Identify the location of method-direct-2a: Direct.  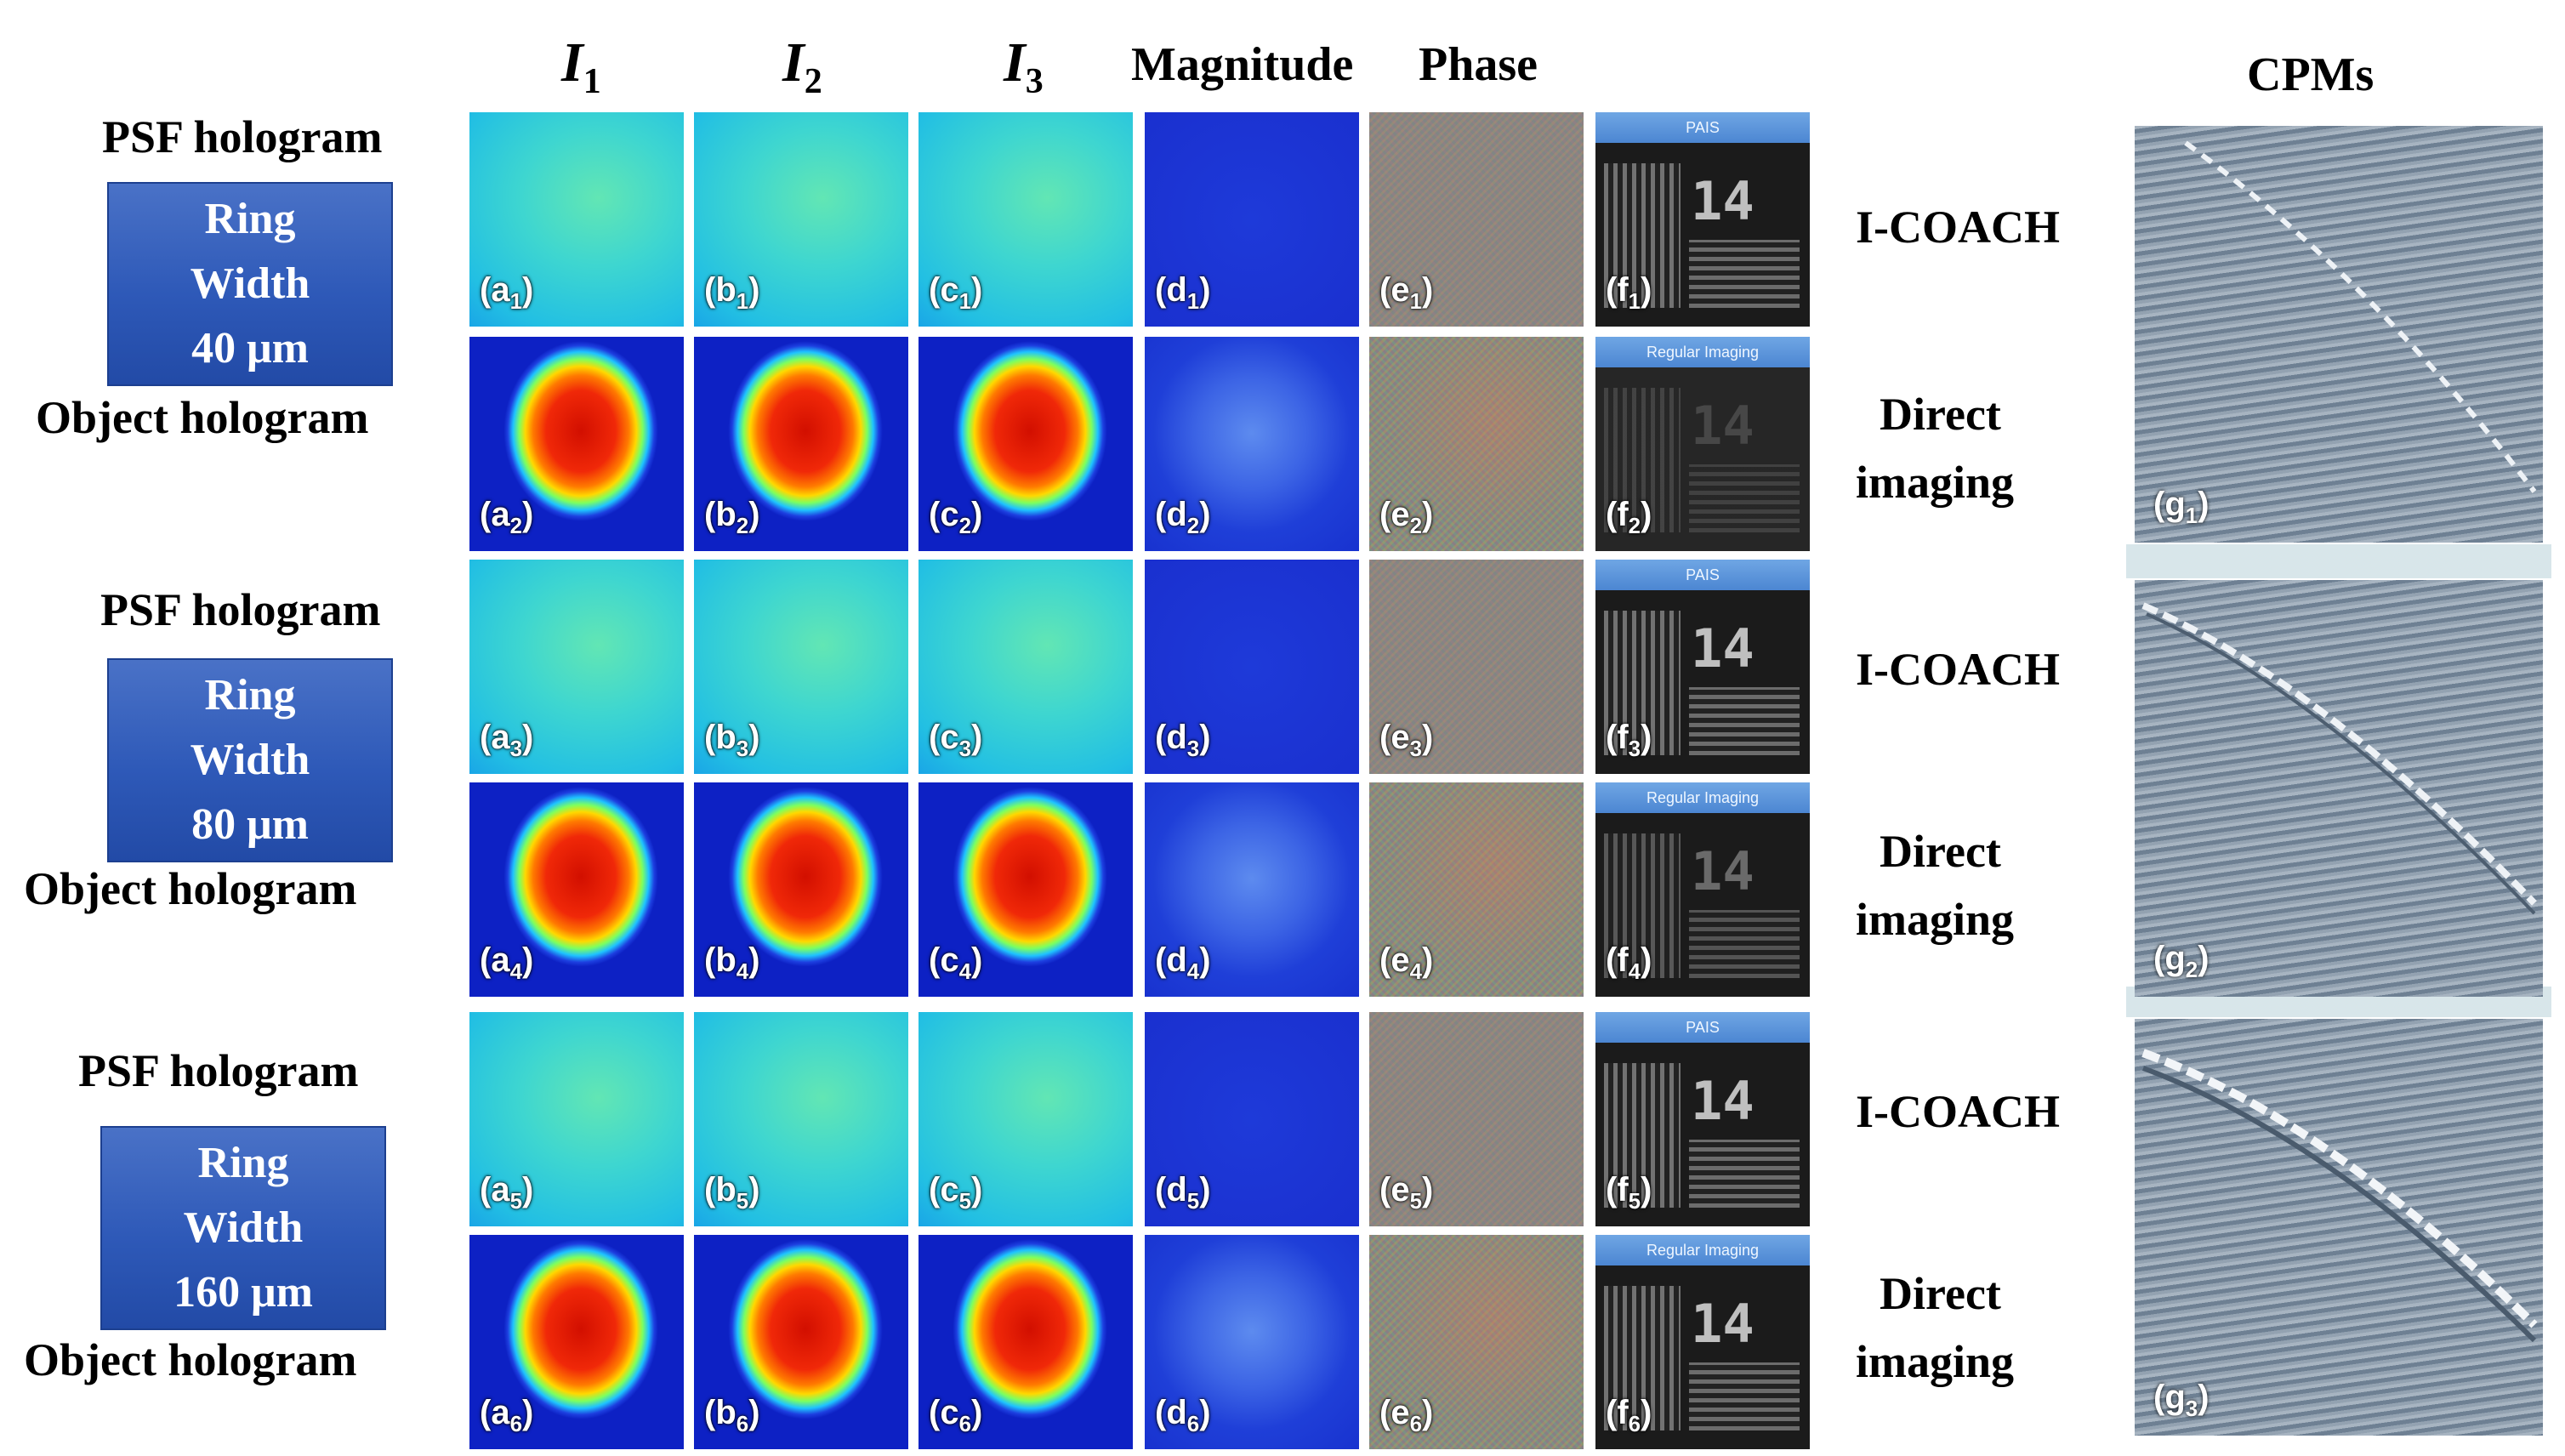
(1940, 851).